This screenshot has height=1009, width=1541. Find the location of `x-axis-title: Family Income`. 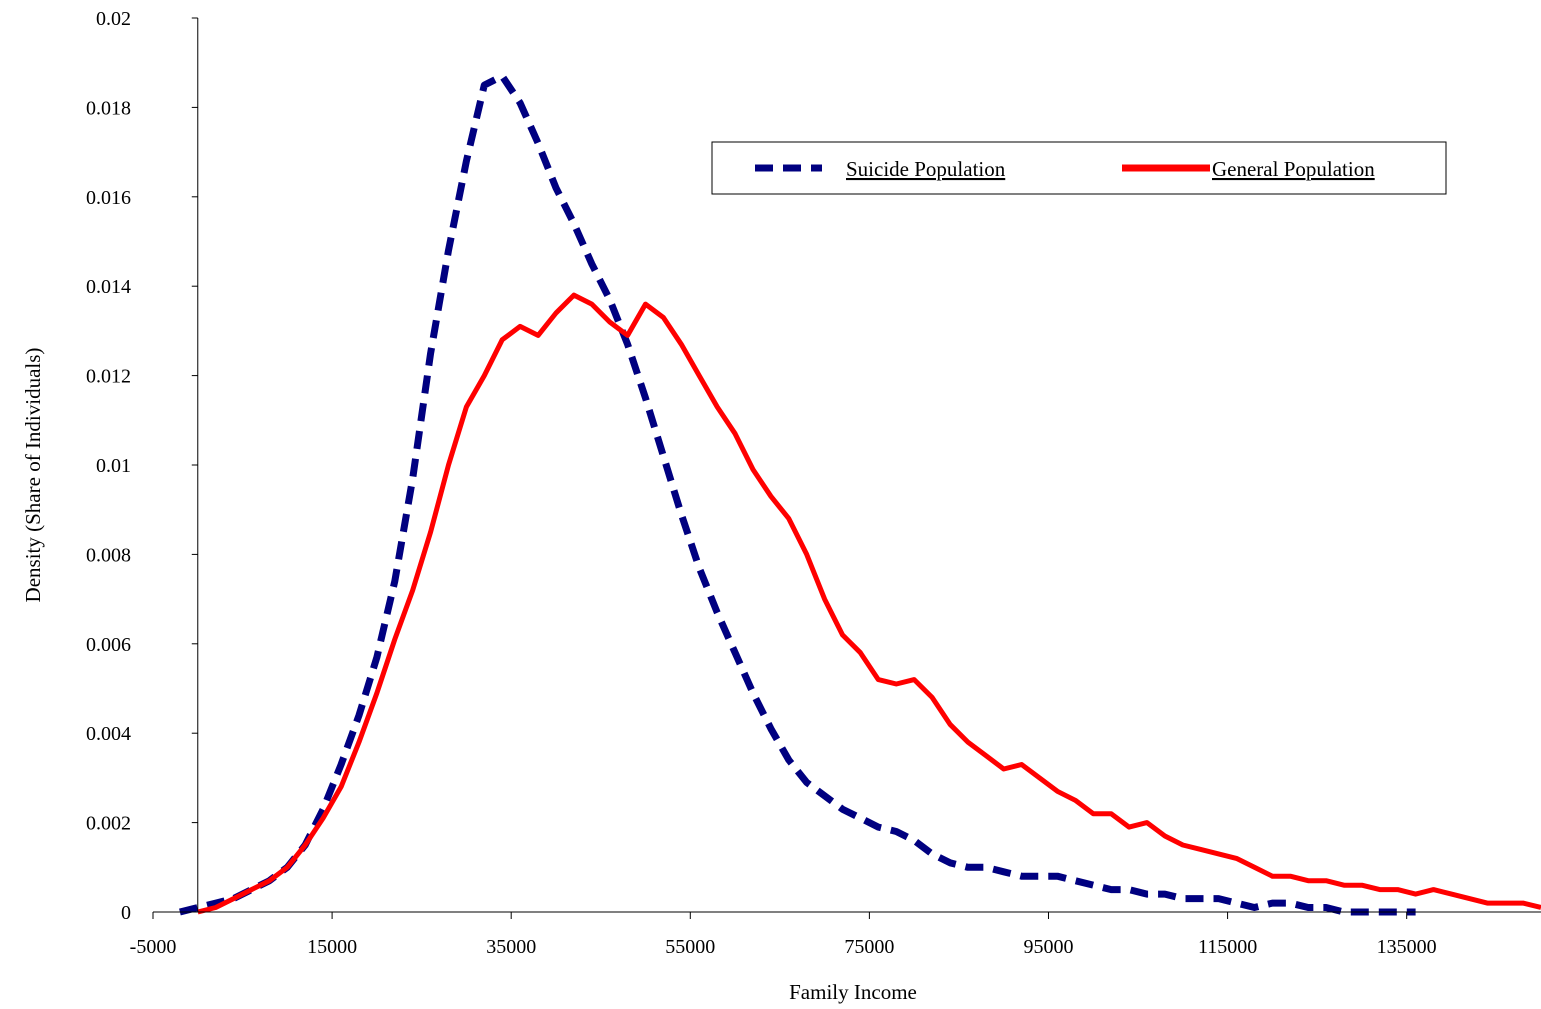

x-axis-title: Family Income is located at coordinates (853, 992).